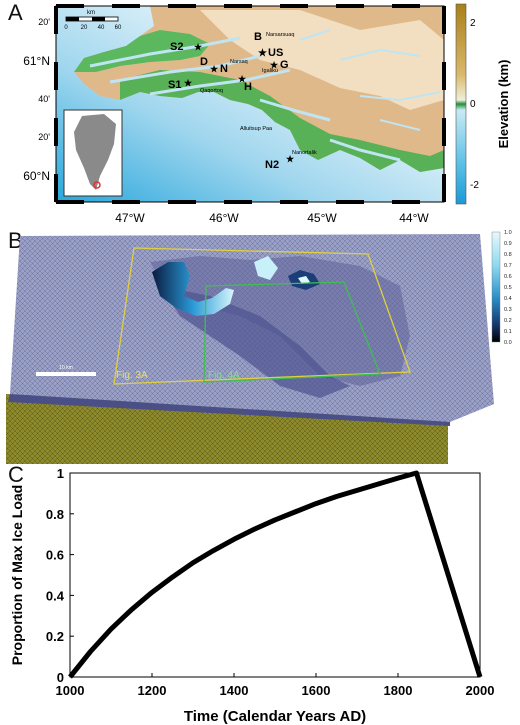  I want to click on x-tick-label: 1400, so click(234, 690).